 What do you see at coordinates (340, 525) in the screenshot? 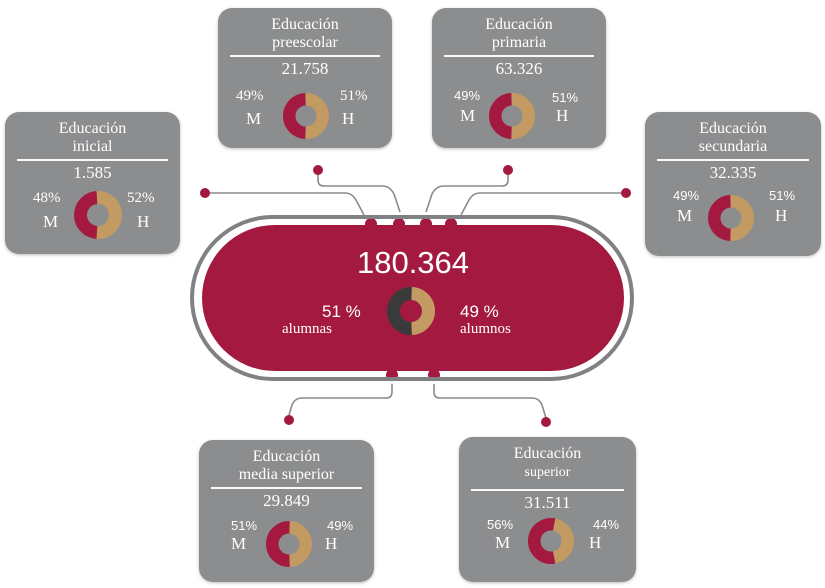
I see `male-percent: 49%` at bounding box center [340, 525].